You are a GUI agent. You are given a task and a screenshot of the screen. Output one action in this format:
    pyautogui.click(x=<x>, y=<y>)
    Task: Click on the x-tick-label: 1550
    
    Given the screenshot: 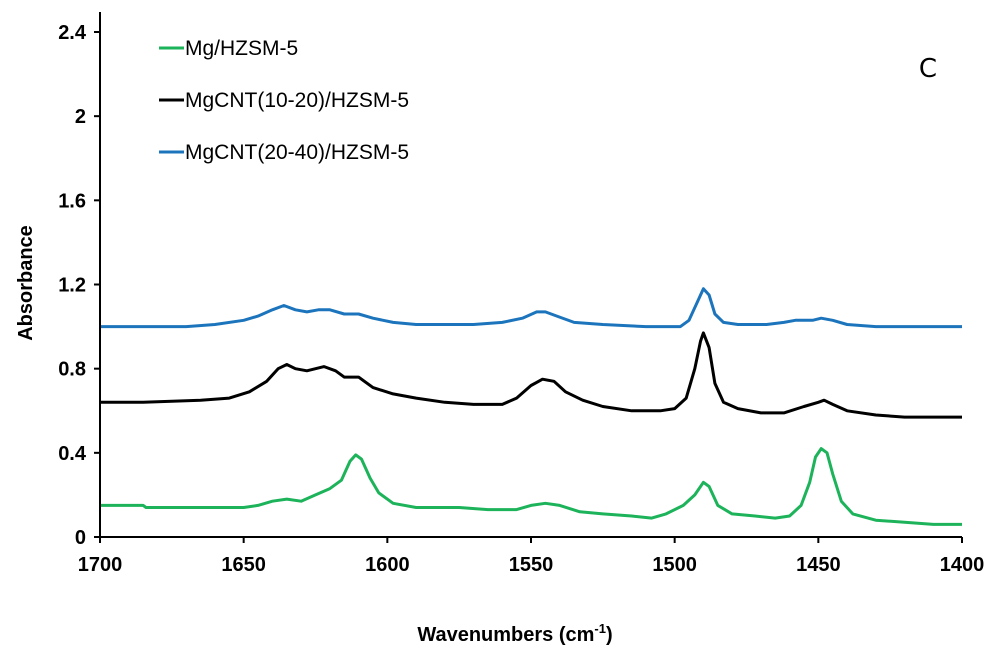 What is the action you would take?
    pyautogui.click(x=531, y=565)
    